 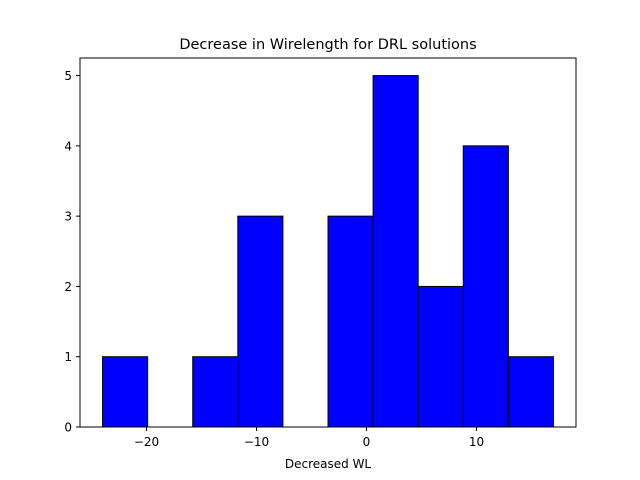 What do you see at coordinates (68, 146) in the screenshot?
I see `y-tick-label: 4` at bounding box center [68, 146].